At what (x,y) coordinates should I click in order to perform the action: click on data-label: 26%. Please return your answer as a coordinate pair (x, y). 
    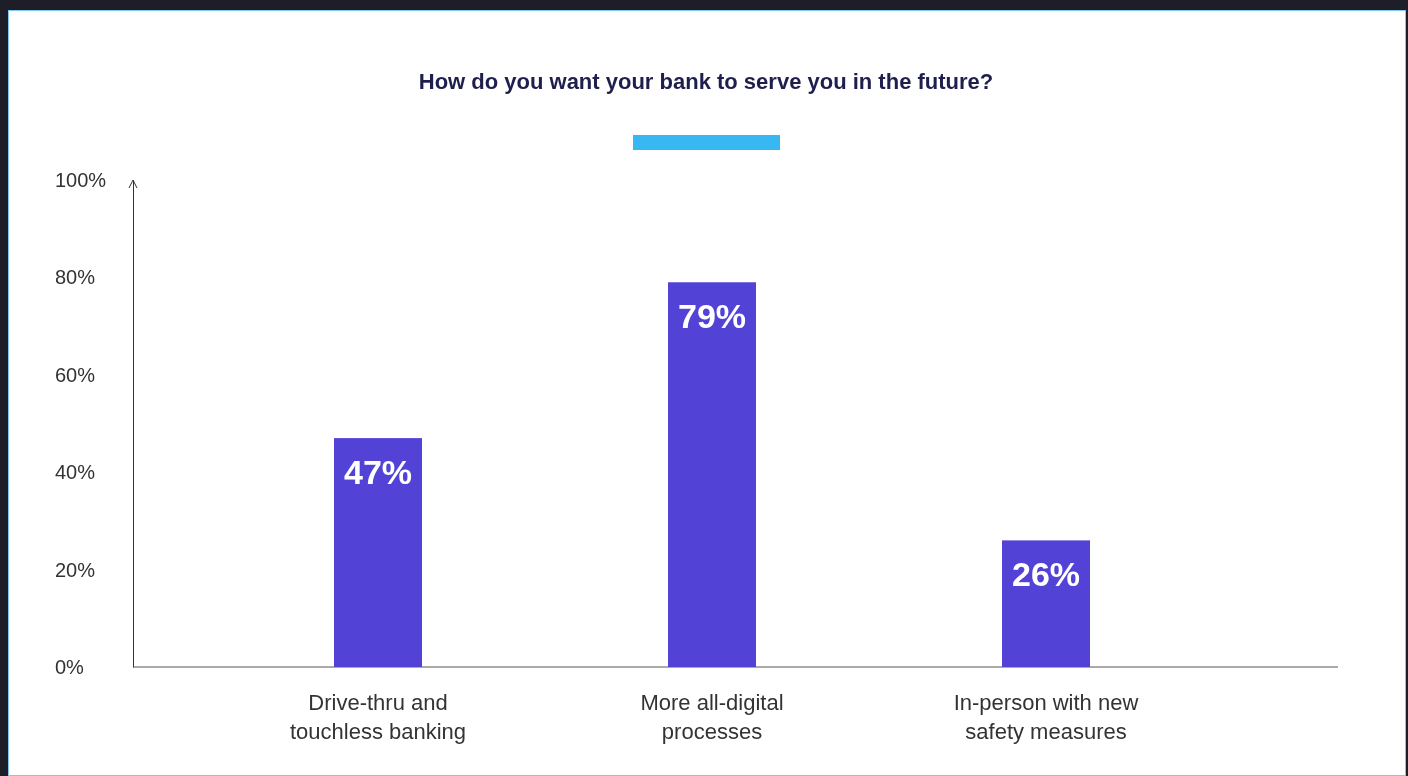
    Looking at the image, I should click on (1046, 574).